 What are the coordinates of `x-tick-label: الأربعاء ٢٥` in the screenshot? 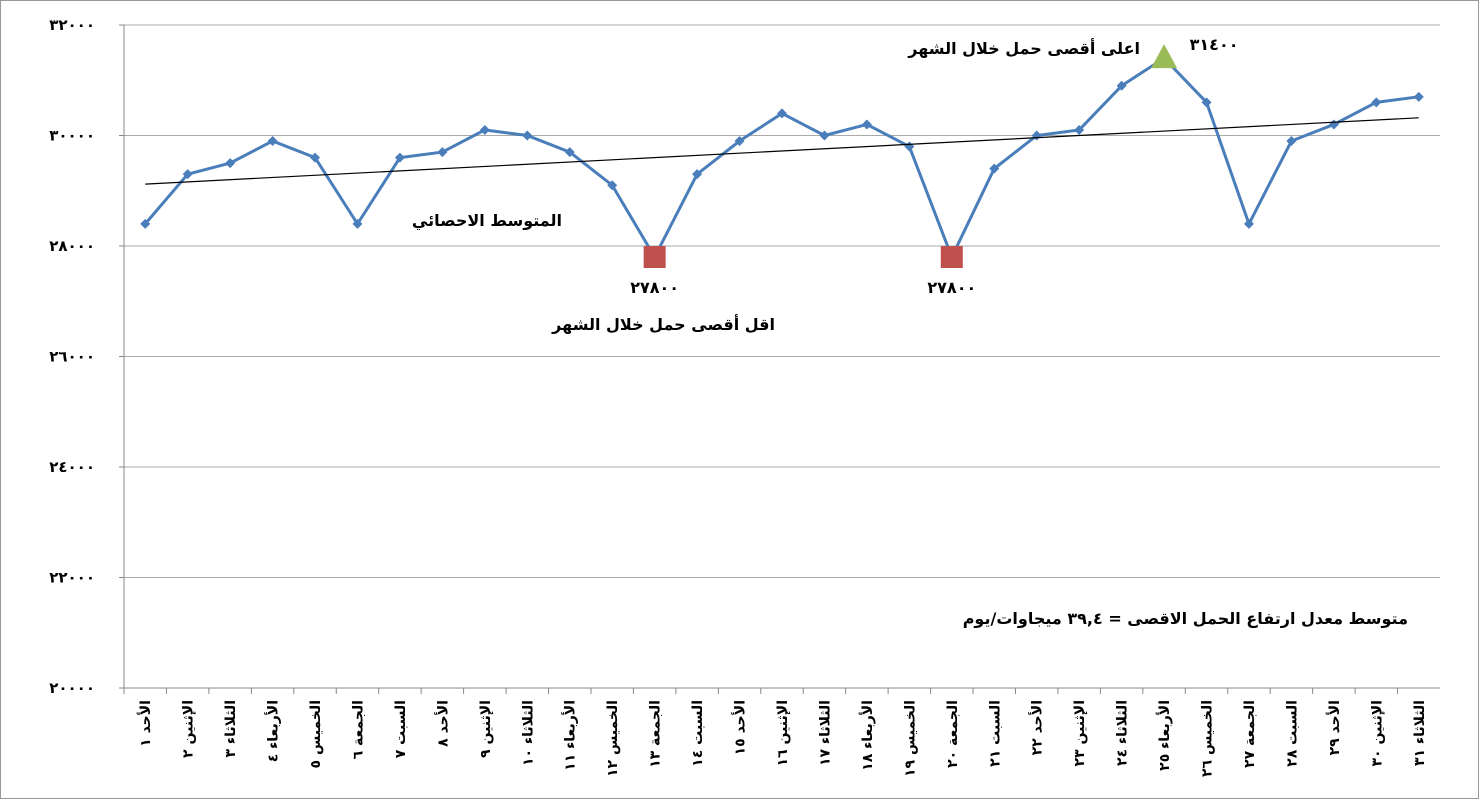 It's located at (1164, 735).